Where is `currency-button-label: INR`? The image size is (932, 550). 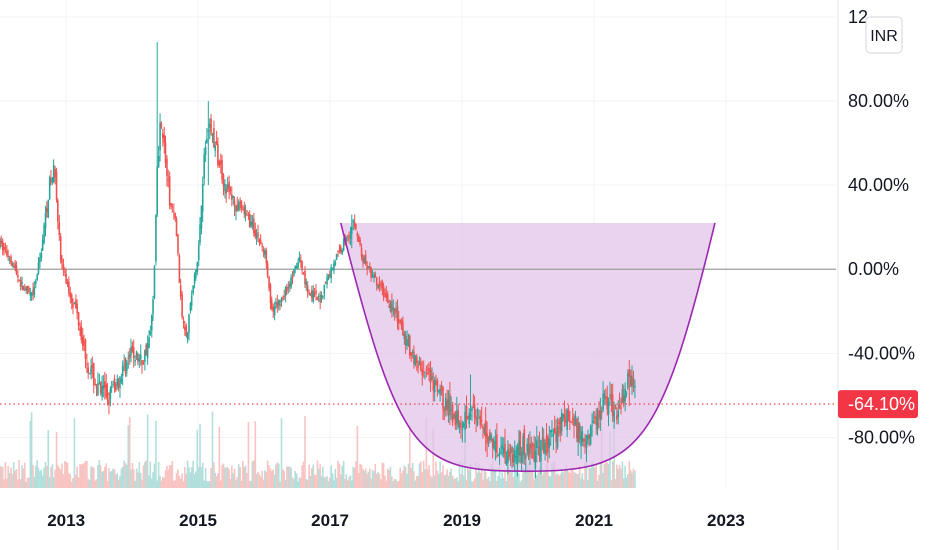 currency-button-label: INR is located at coordinates (884, 36).